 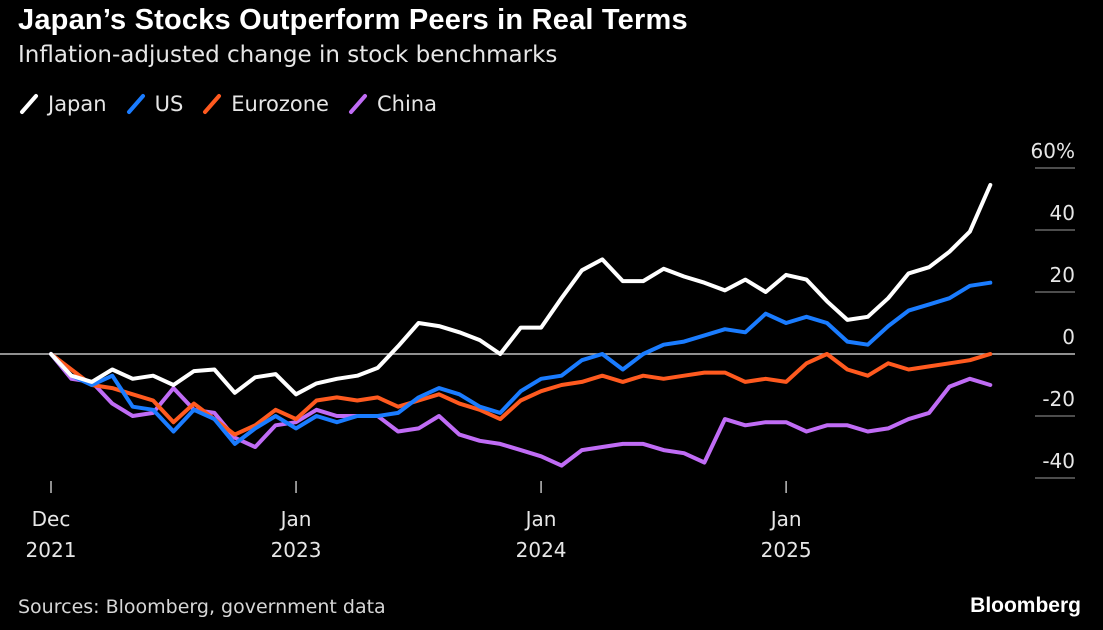 I want to click on legend-swatch-us, so click(x=135, y=104).